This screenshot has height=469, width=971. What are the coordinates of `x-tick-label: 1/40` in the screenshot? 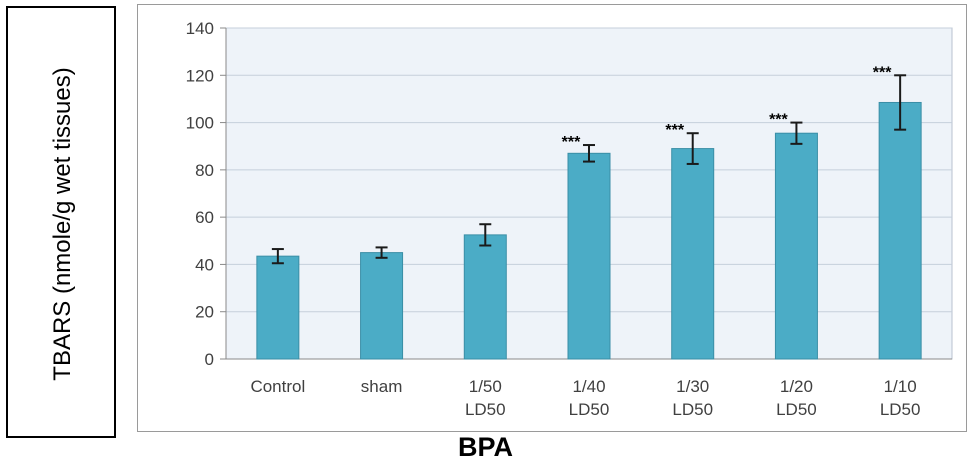 It's located at (588, 386).